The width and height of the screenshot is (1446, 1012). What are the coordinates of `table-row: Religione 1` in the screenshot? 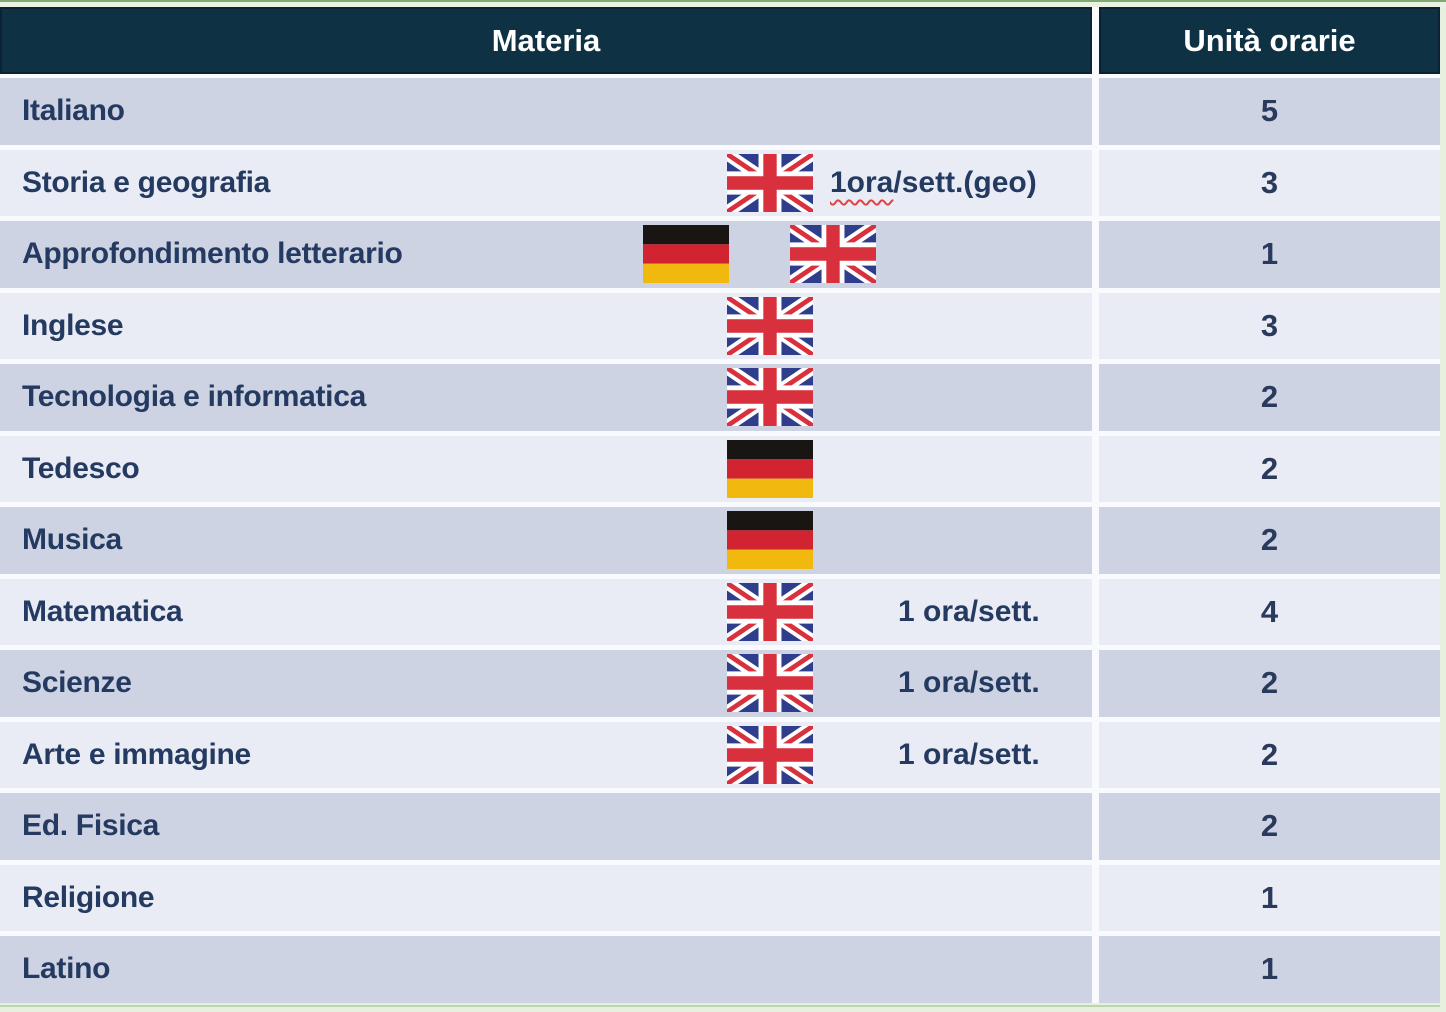 It's located at (720, 897).